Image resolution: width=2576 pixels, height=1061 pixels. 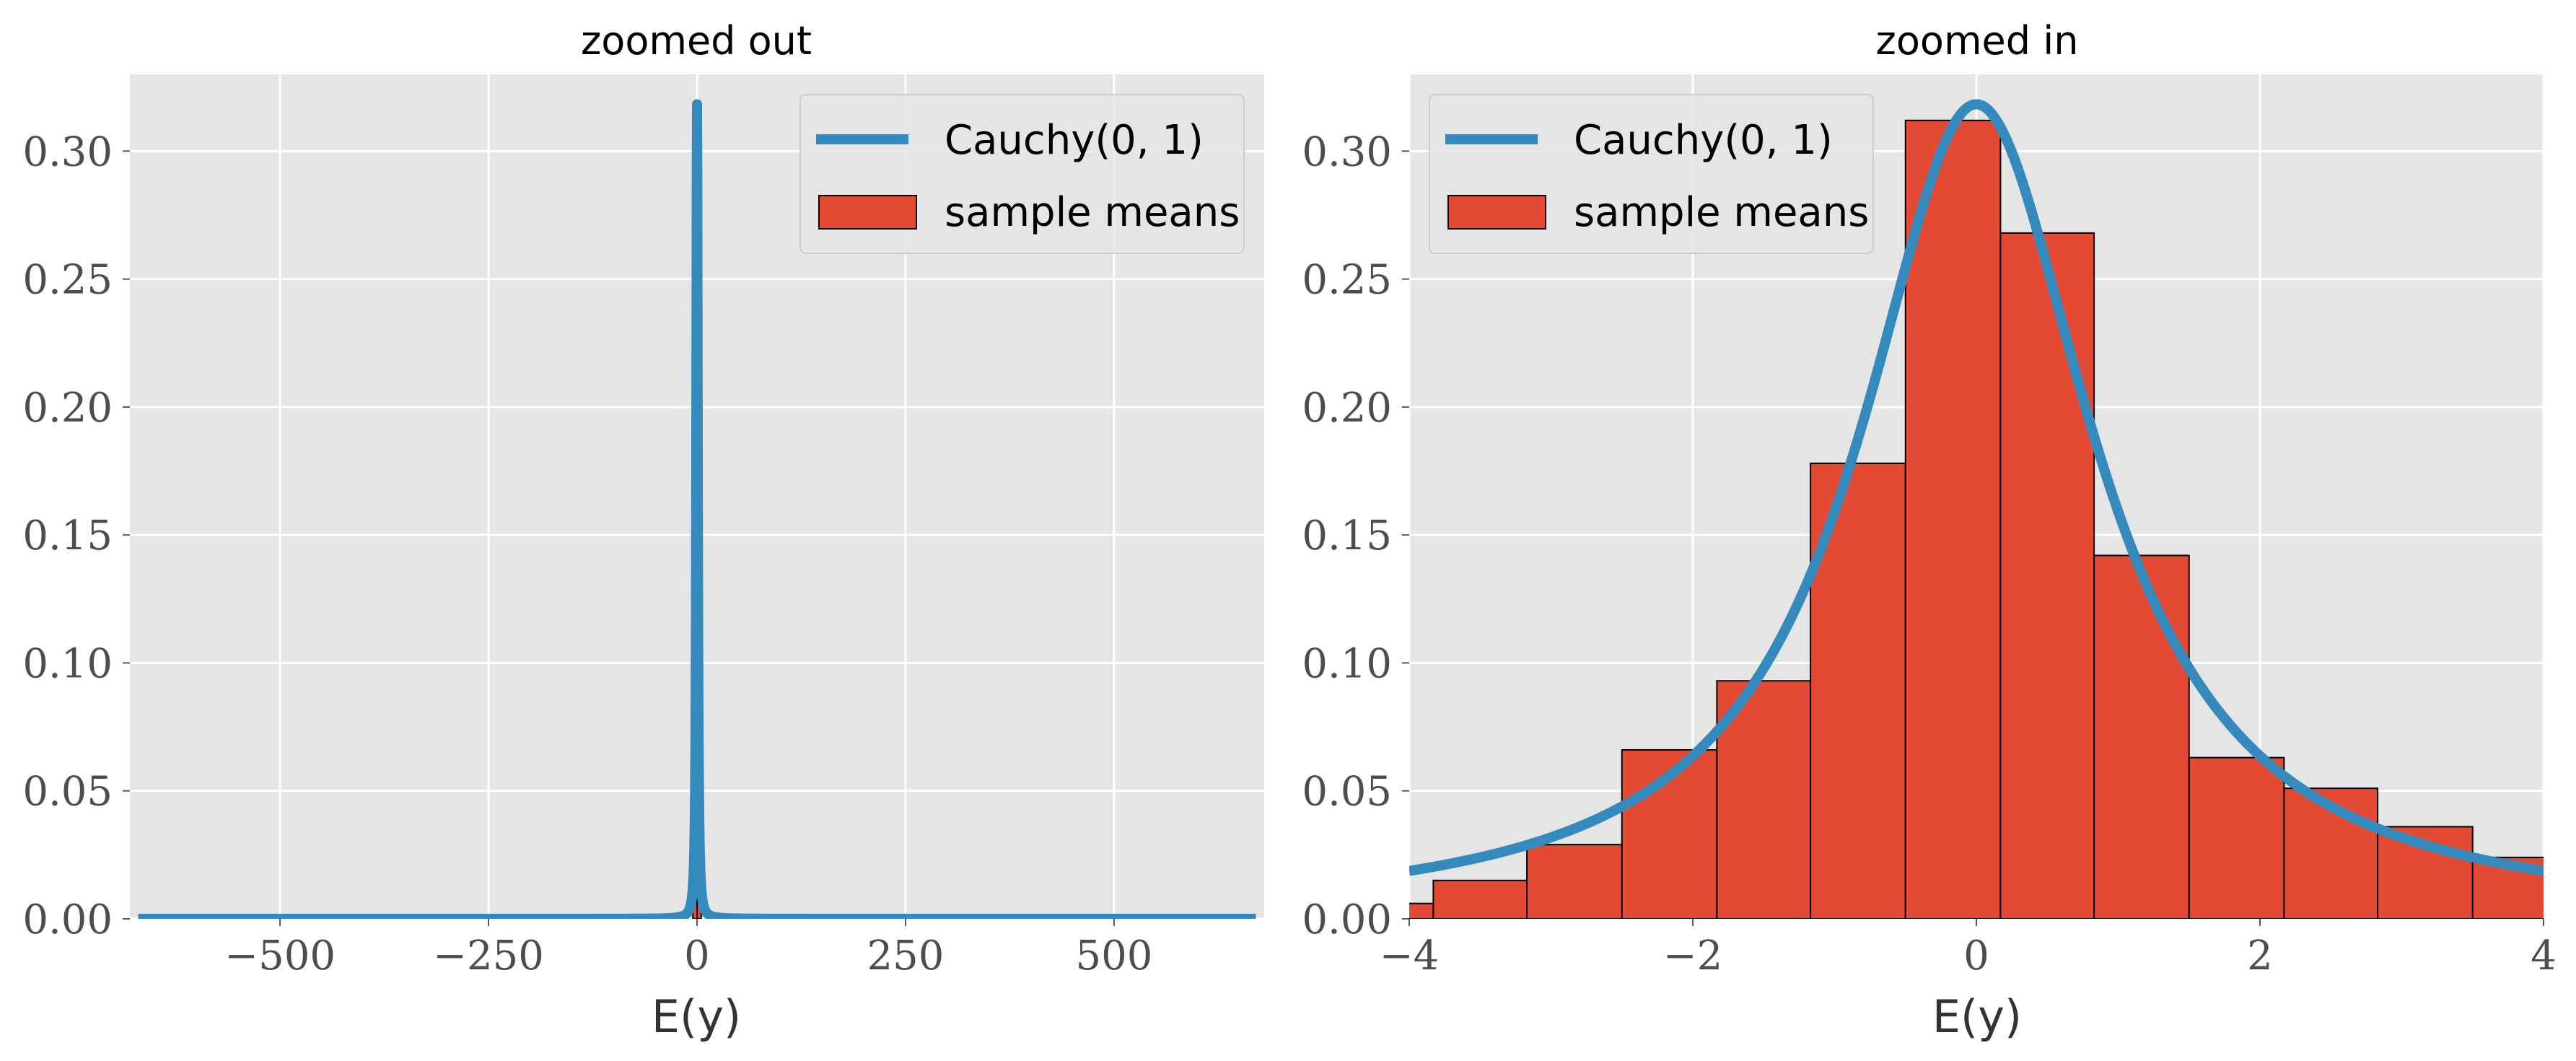 What do you see at coordinates (2260, 956) in the screenshot?
I see `x-tick-label: 2` at bounding box center [2260, 956].